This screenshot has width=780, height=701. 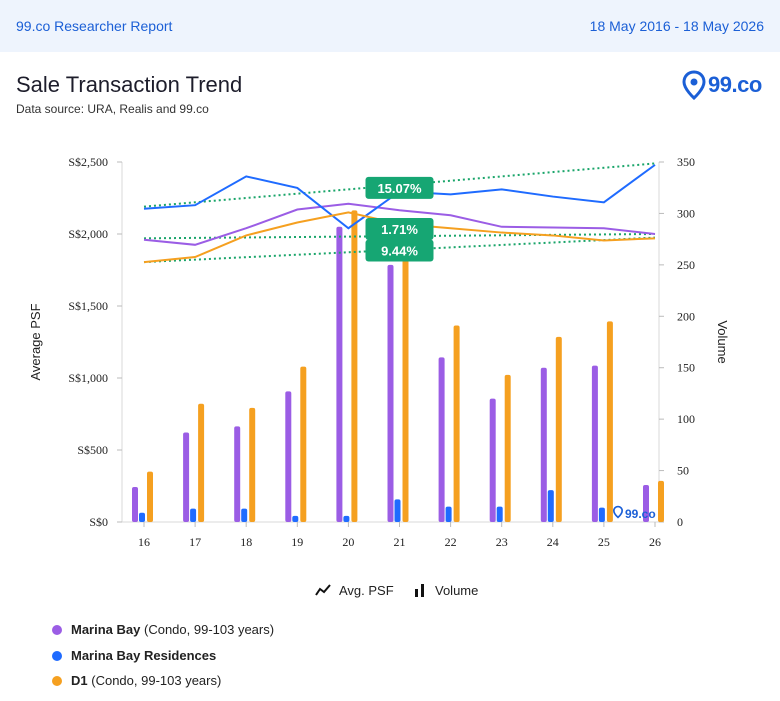 I want to click on x-tick-label: 17, so click(x=195, y=542).